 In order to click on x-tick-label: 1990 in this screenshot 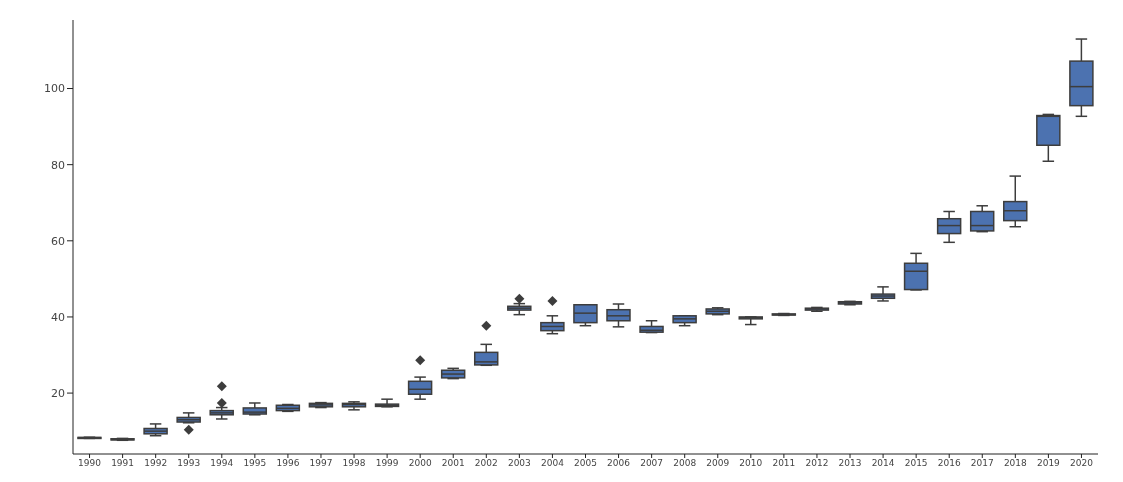, I will do `click(90, 463)`.